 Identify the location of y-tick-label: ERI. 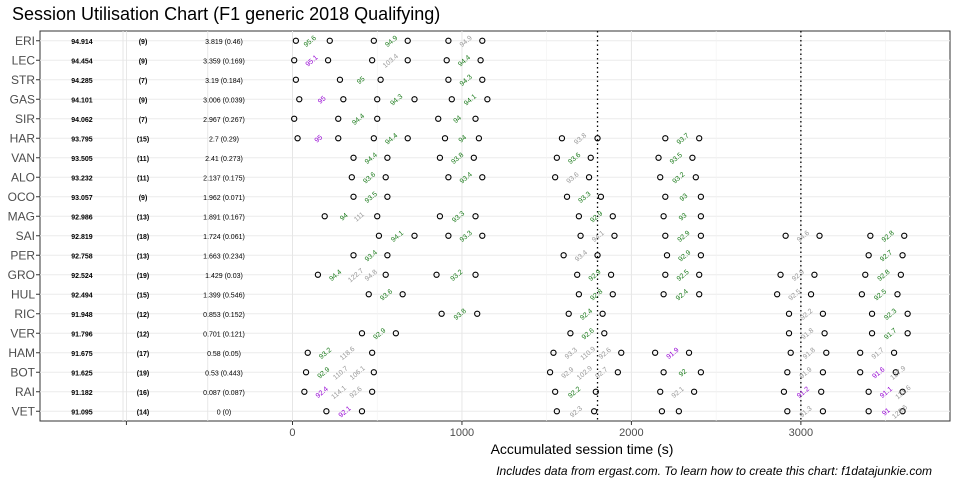
(25, 41).